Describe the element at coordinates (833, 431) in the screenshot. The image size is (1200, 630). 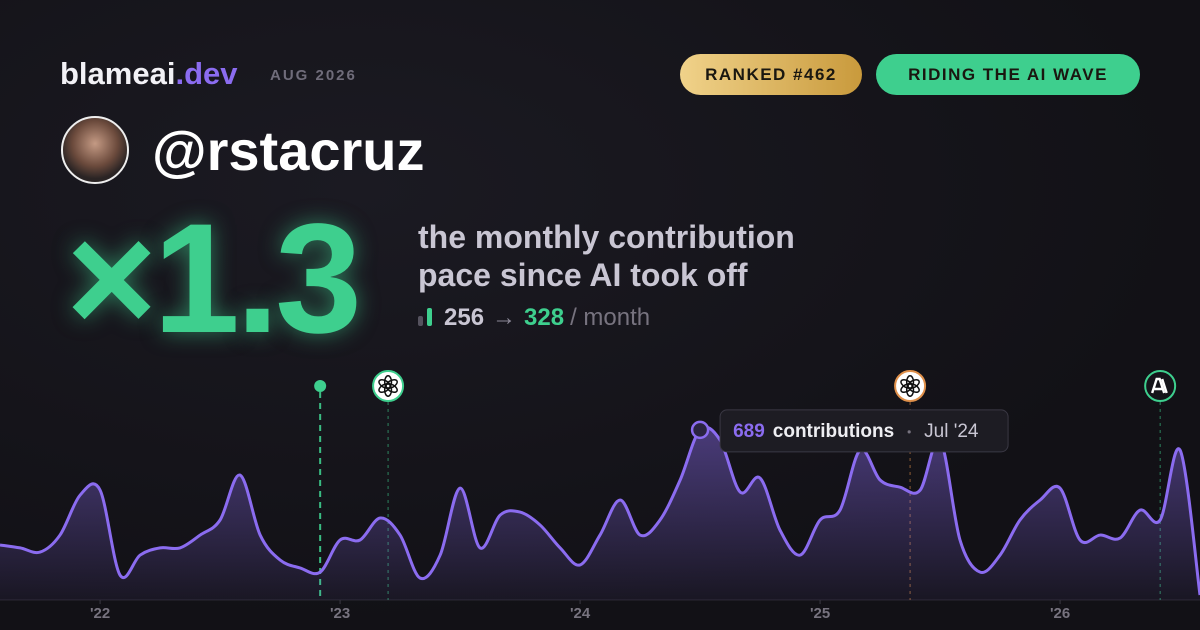
I see `tooltip-label: contributions` at that location.